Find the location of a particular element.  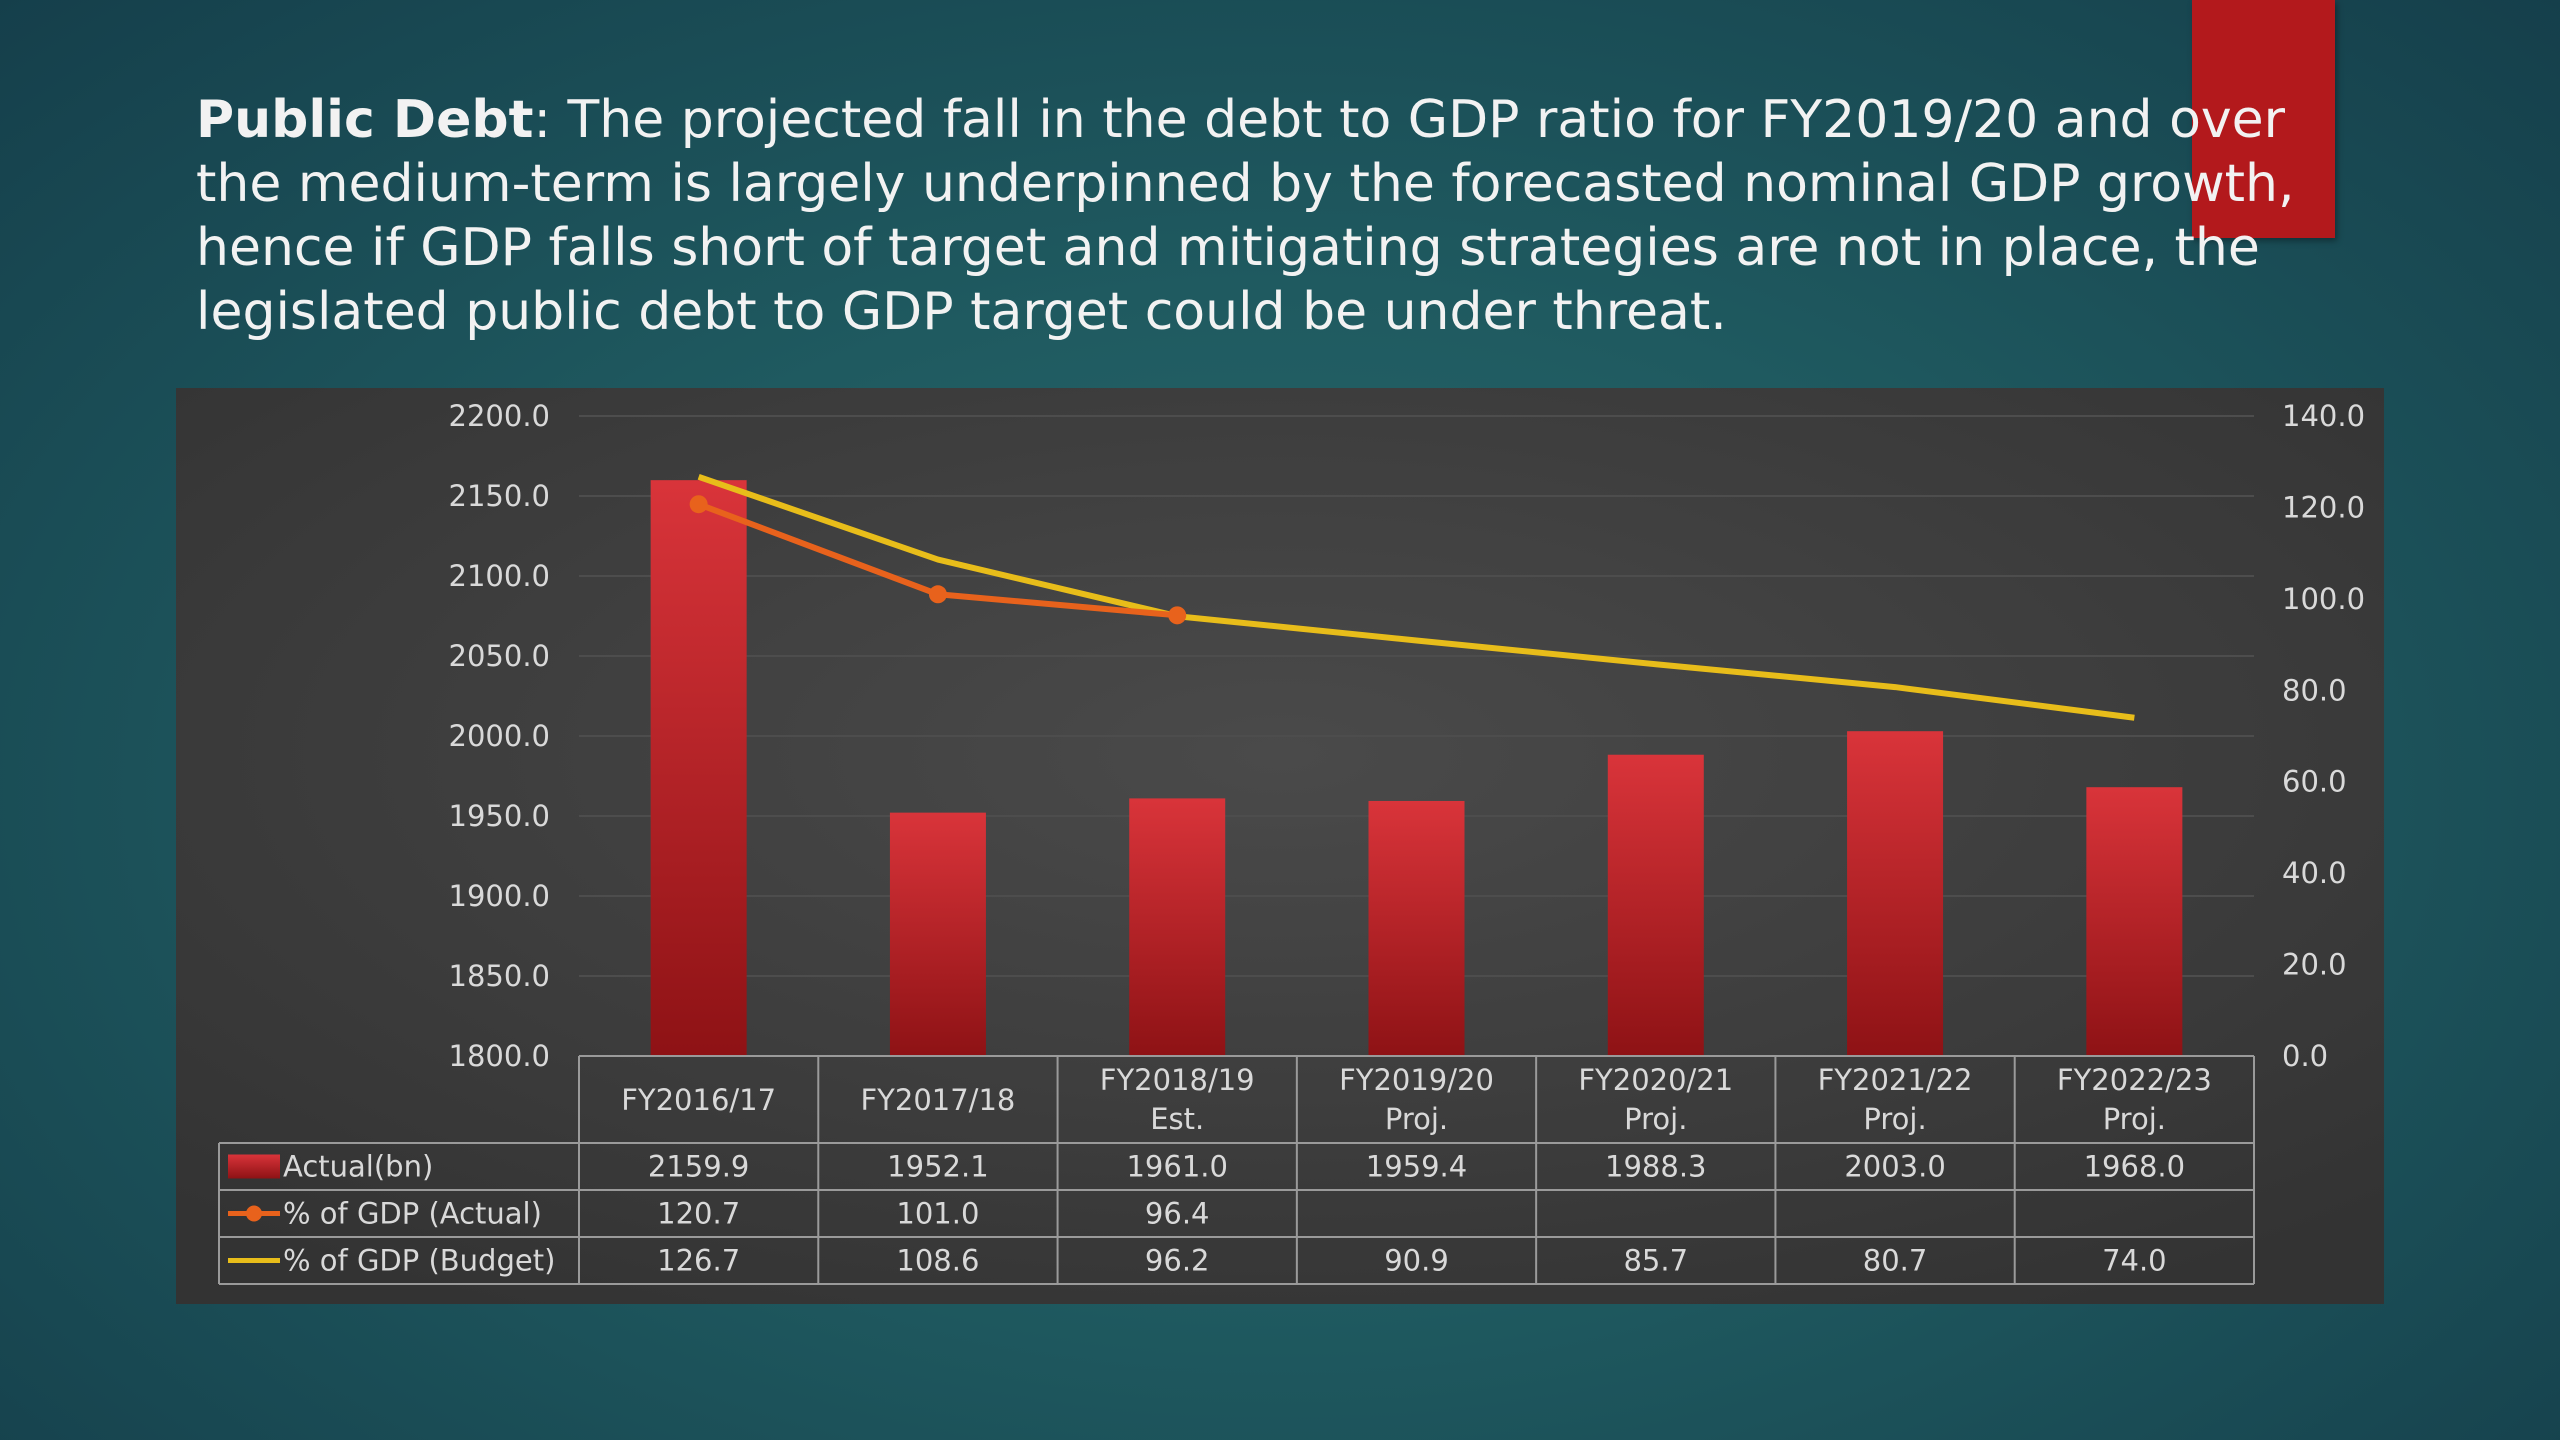

y-right-tick-label: 120.0 is located at coordinates (2323, 507).